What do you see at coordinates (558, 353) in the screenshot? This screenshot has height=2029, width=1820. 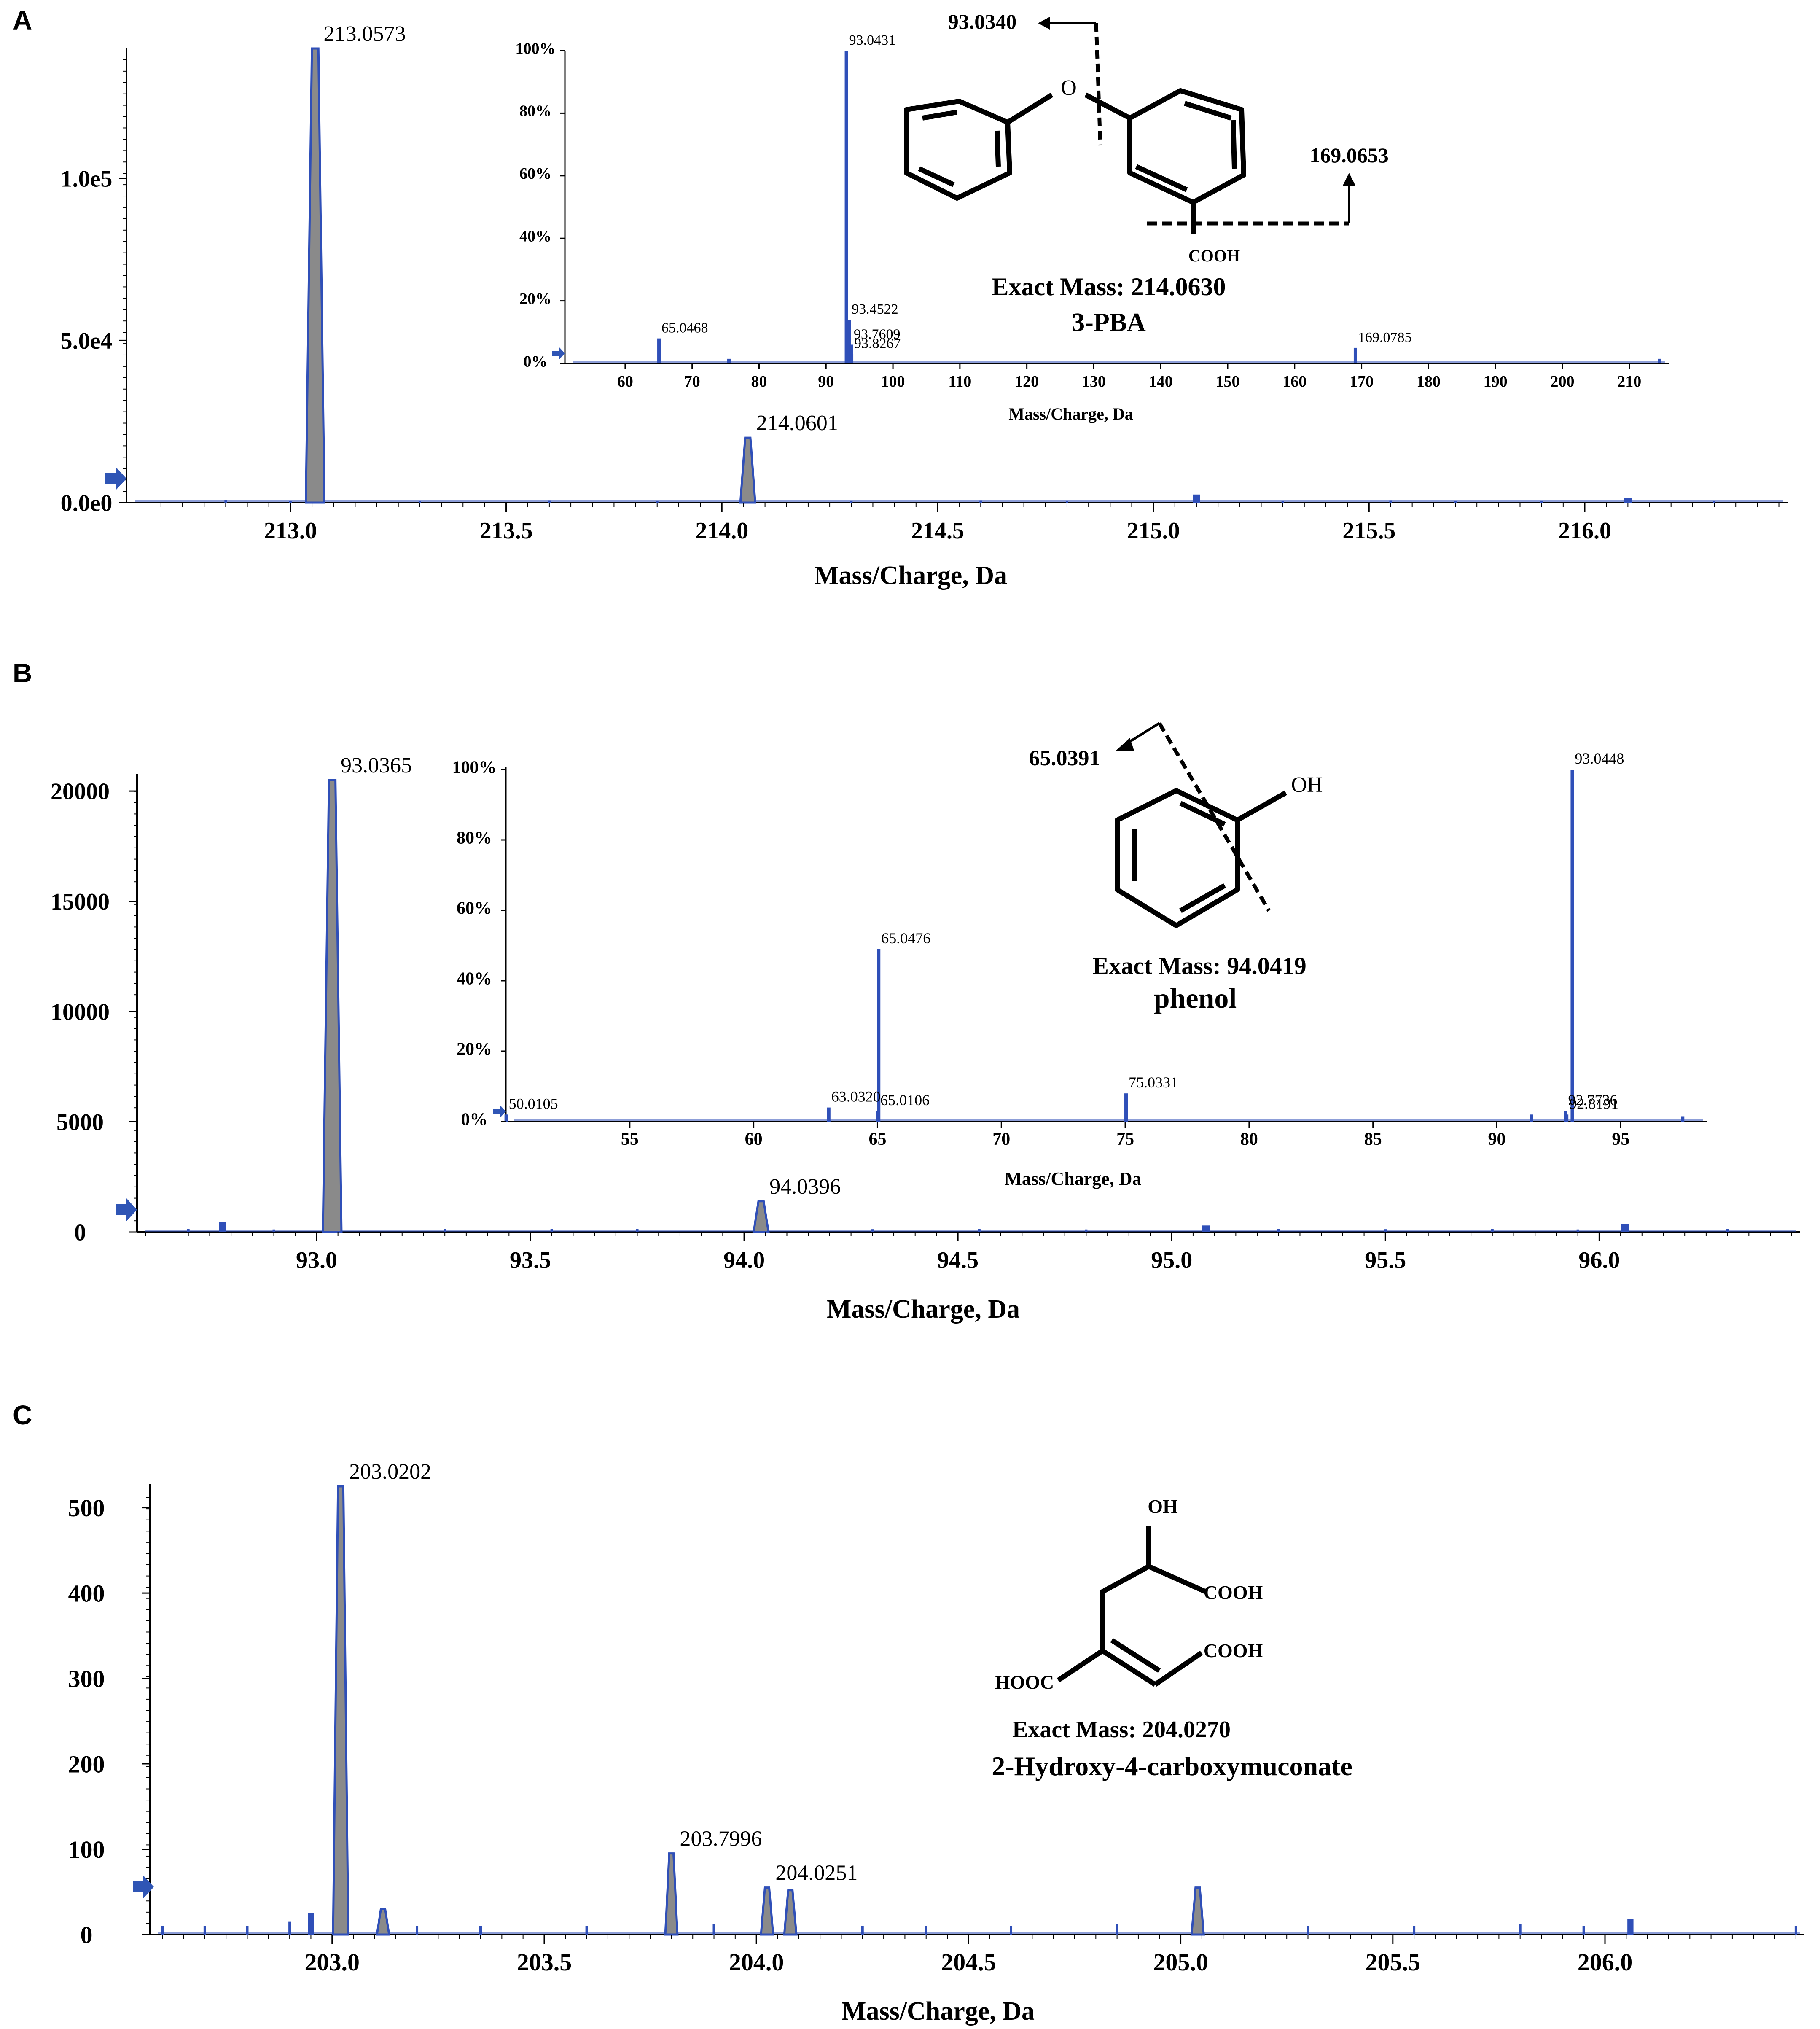 I see `inset-baseline-arrow-a` at bounding box center [558, 353].